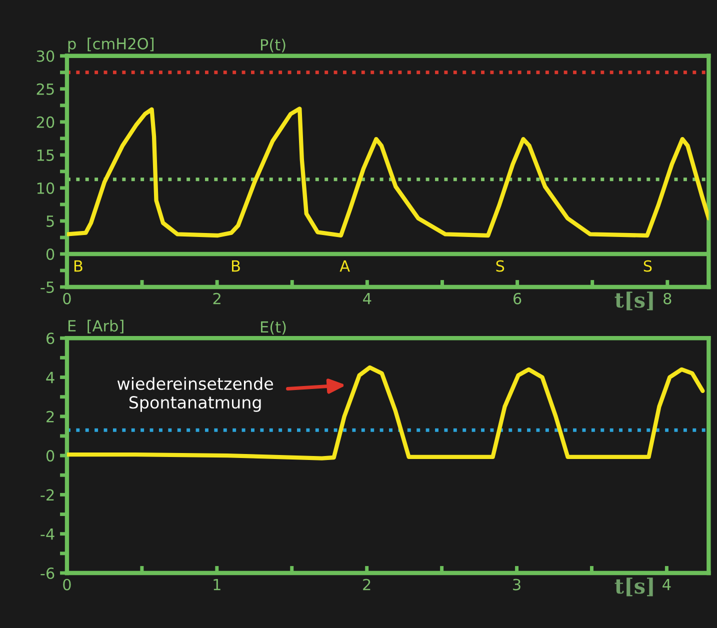 The image size is (717, 628). Describe the element at coordinates (50, 221) in the screenshot. I see `y-tick-label: 5` at that location.